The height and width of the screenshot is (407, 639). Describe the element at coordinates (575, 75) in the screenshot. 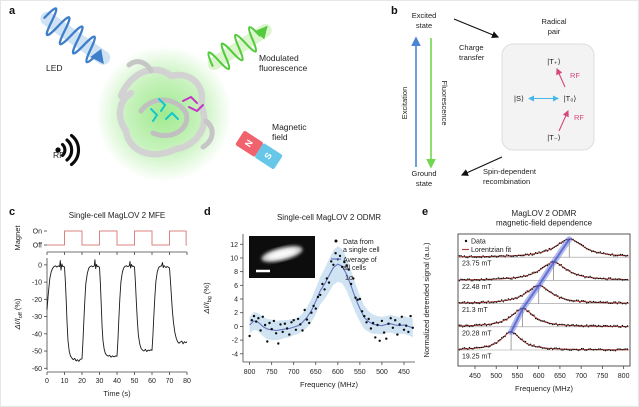

I see `rf-upper-label: RF` at that location.